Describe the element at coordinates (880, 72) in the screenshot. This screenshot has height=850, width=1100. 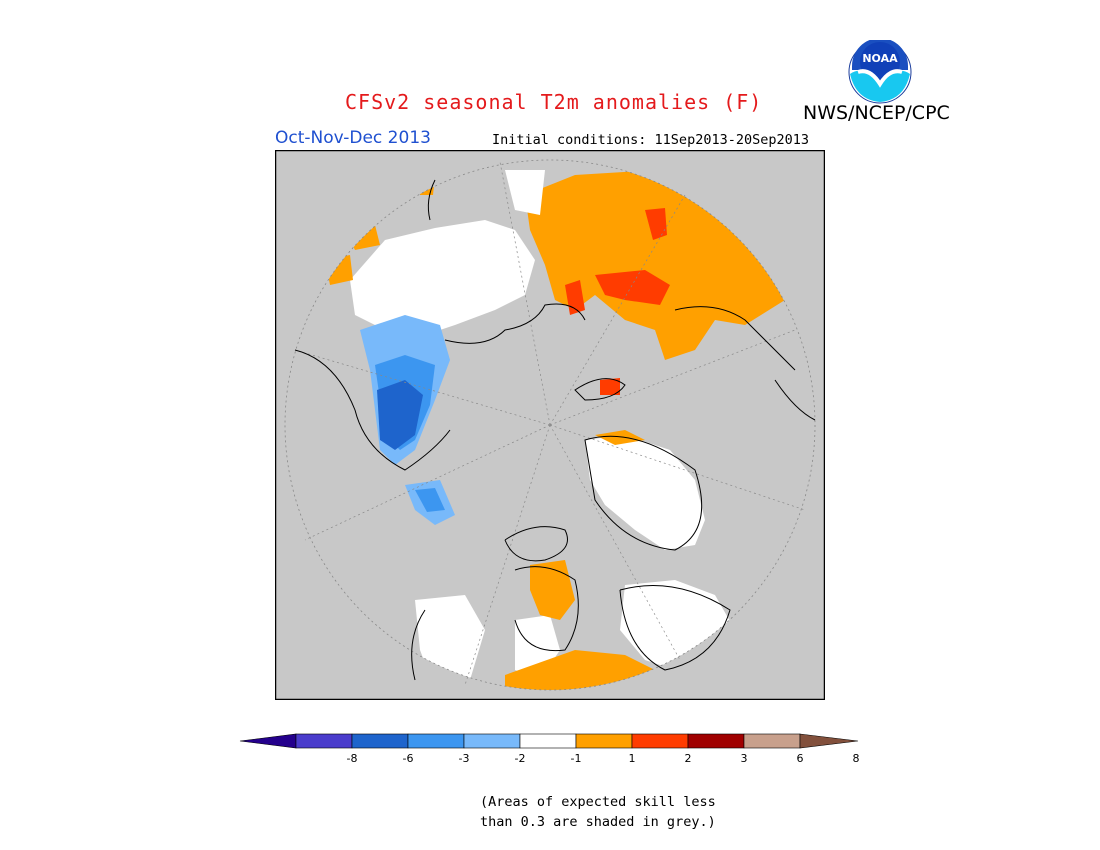
I see `noaa-logo-icon: NOAA` at that location.